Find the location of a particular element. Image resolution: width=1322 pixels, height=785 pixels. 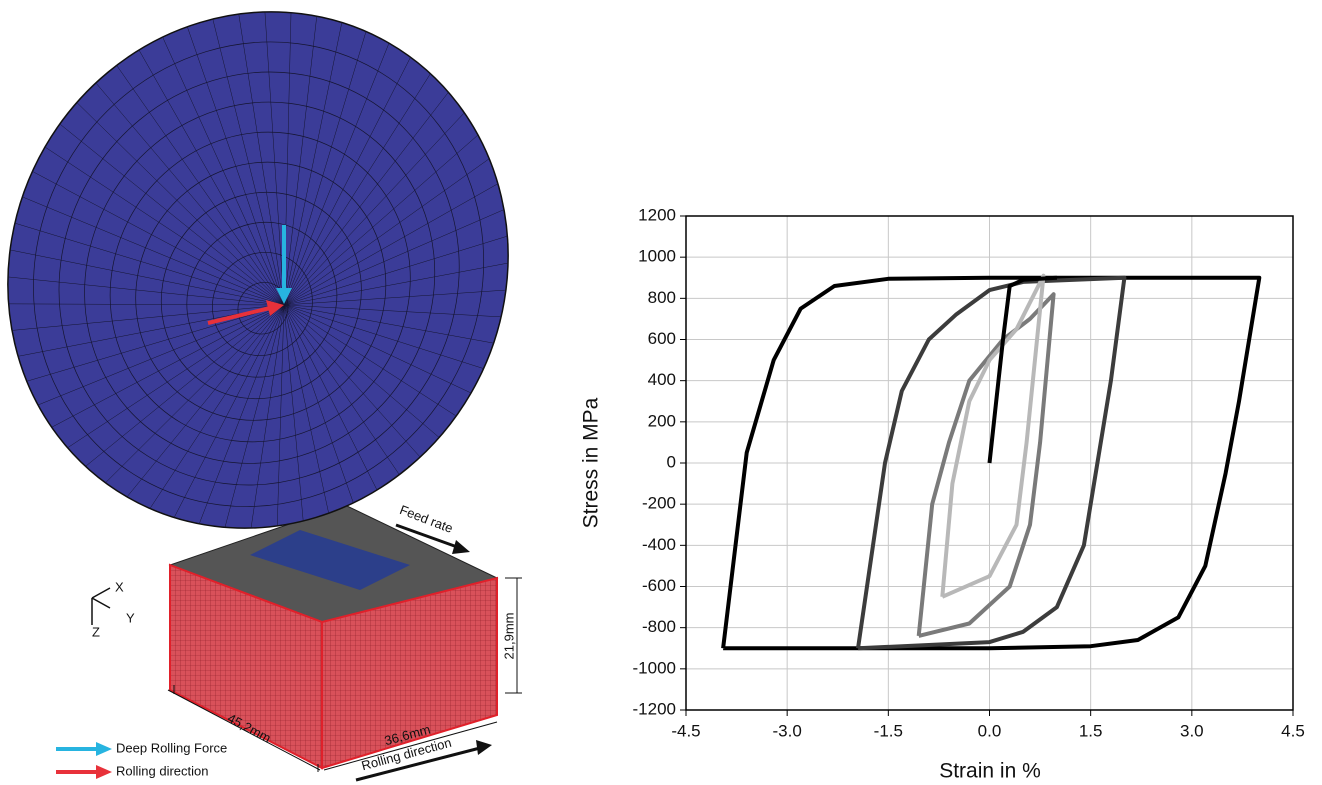

x-tick-label: 0.0 is located at coordinates (990, 730).